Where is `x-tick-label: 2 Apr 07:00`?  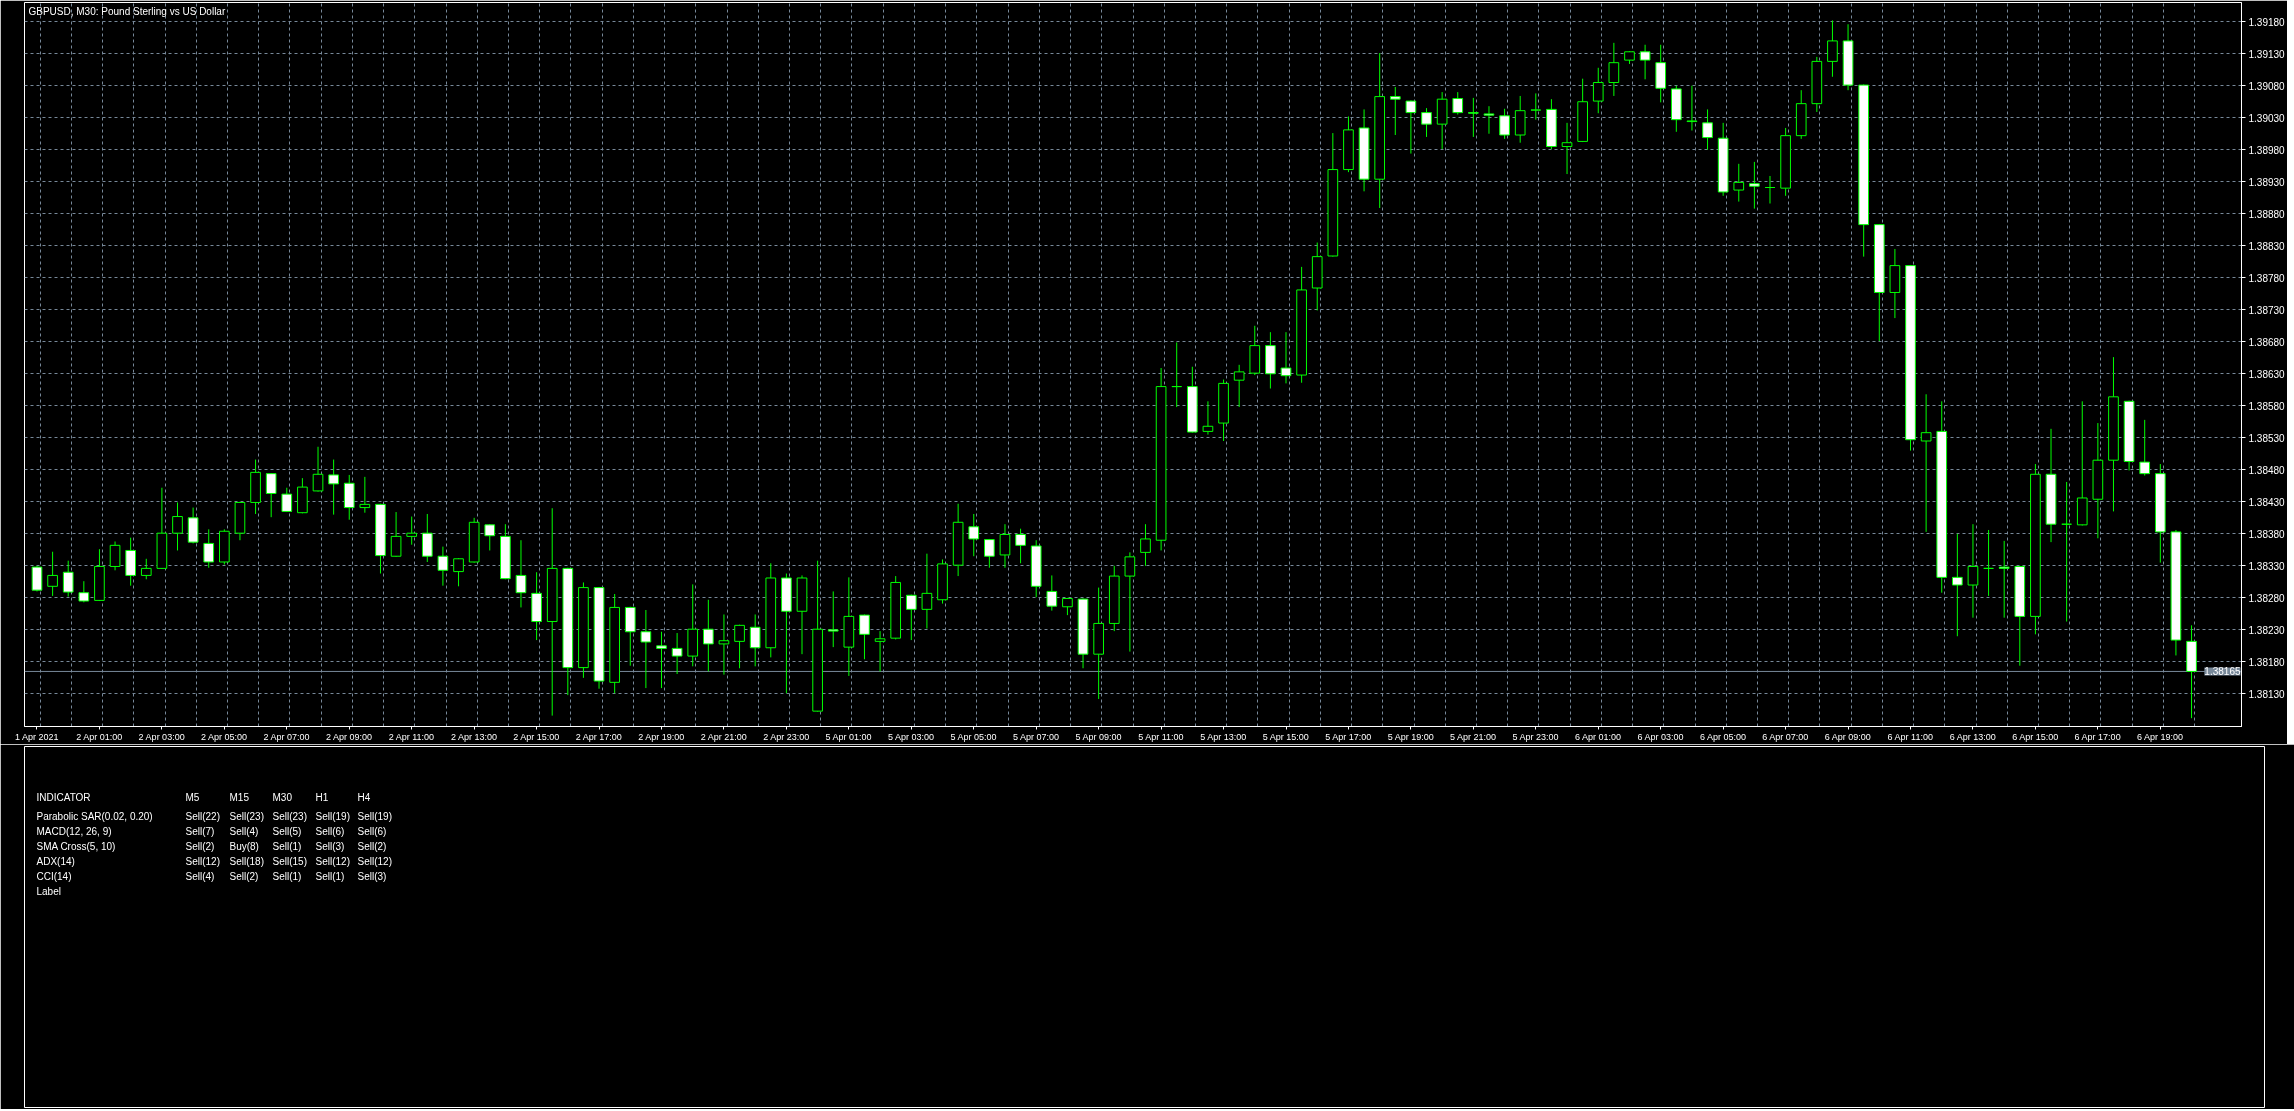 x-tick-label: 2 Apr 07:00 is located at coordinates (286, 736).